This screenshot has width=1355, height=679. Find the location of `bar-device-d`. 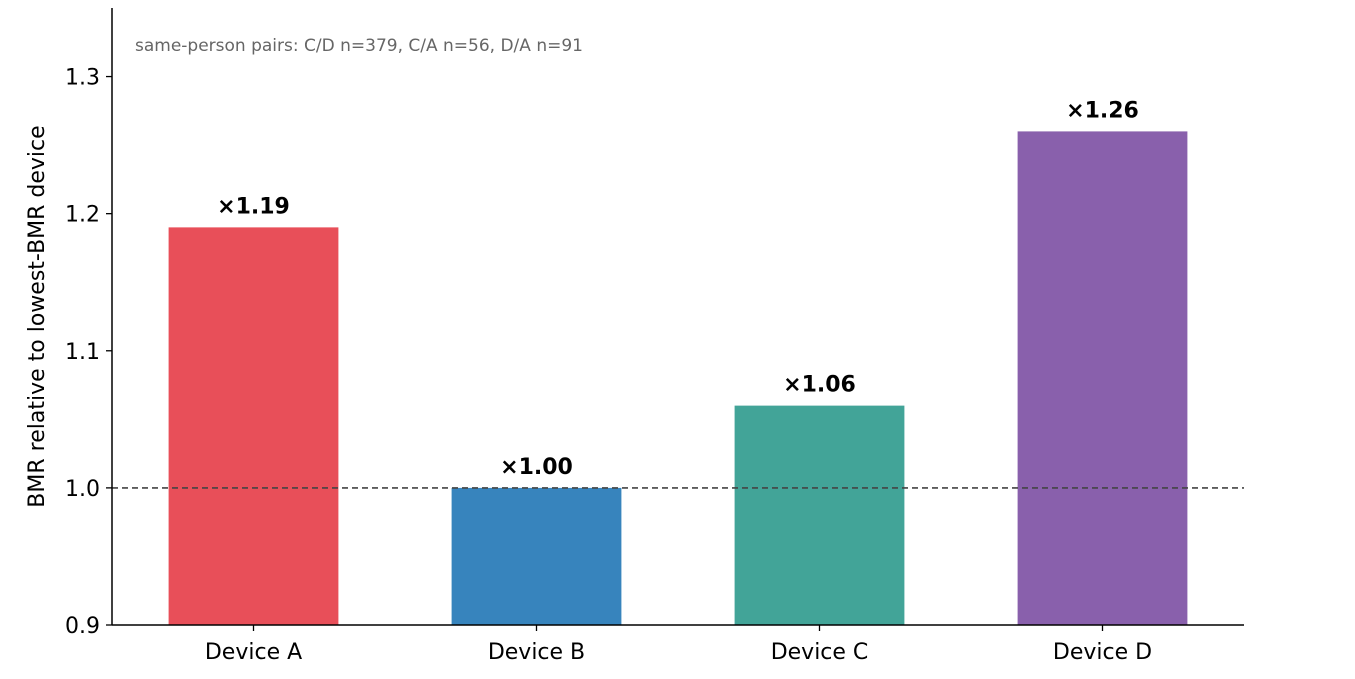

bar-device-d is located at coordinates (1102, 378).